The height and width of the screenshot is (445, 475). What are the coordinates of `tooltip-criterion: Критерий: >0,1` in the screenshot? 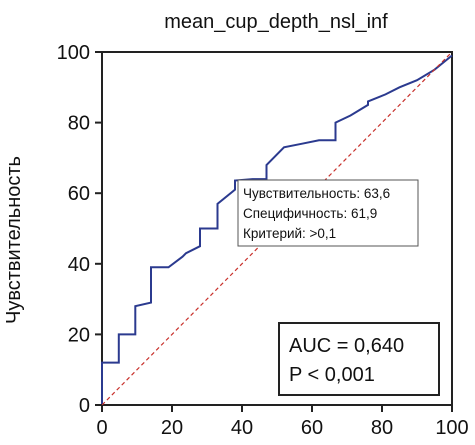 It's located at (289, 233).